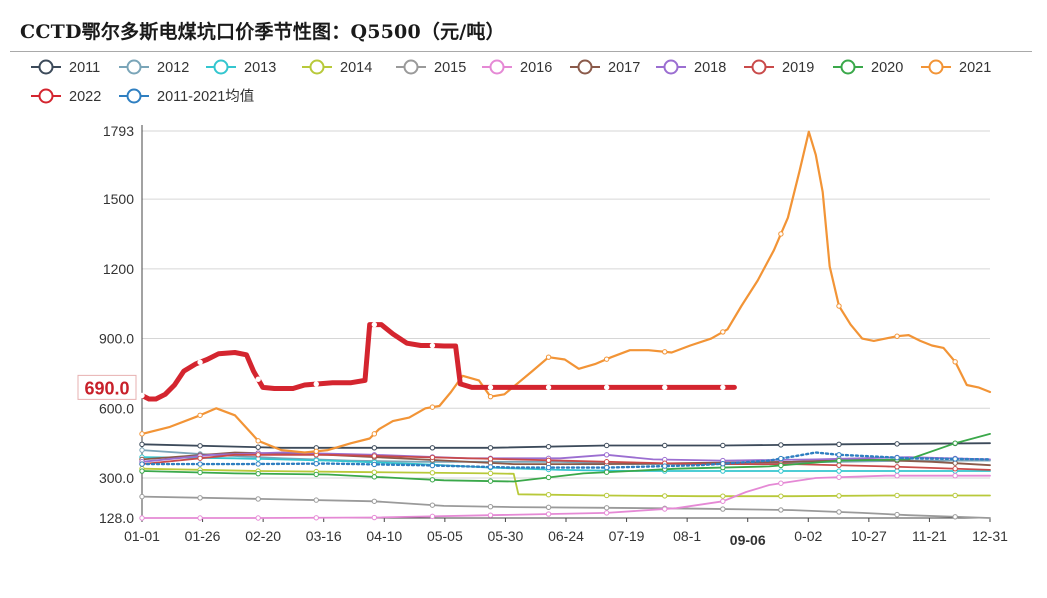 Image resolution: width=1047 pixels, height=598 pixels. Describe the element at coordinates (929, 536) in the screenshot. I see `x-tick-label: 11-21` at that location.